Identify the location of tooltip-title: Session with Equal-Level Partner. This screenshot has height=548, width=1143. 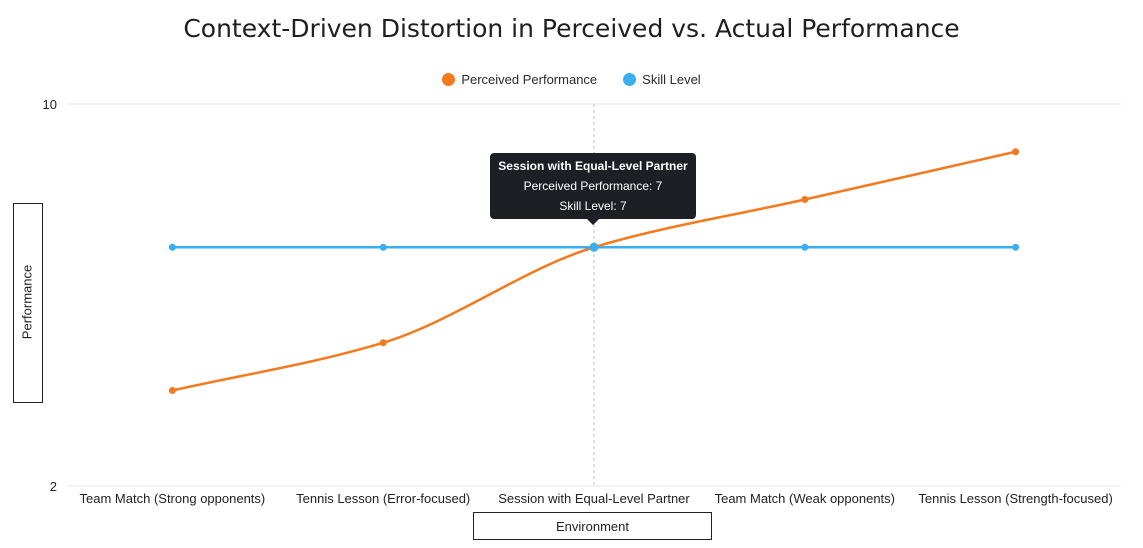
(593, 166).